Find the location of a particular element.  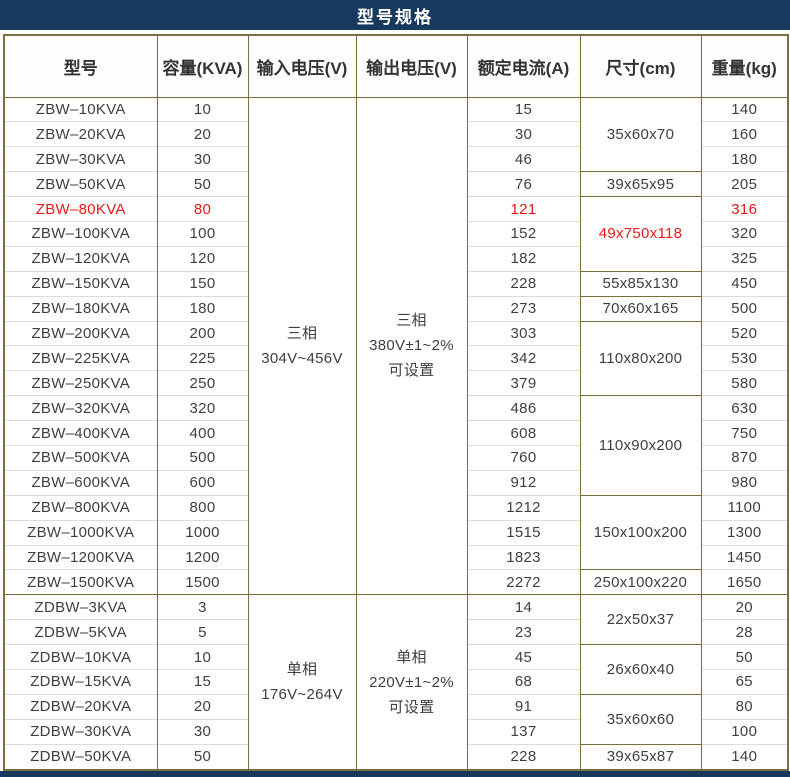

model-cell: ZBW–150KVA is located at coordinates (80, 283).